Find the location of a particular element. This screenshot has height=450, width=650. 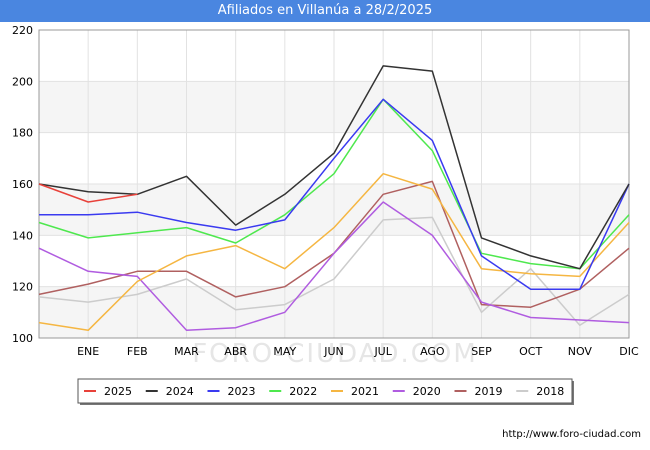

legend-label-2025: 2025 is located at coordinates (118, 391).